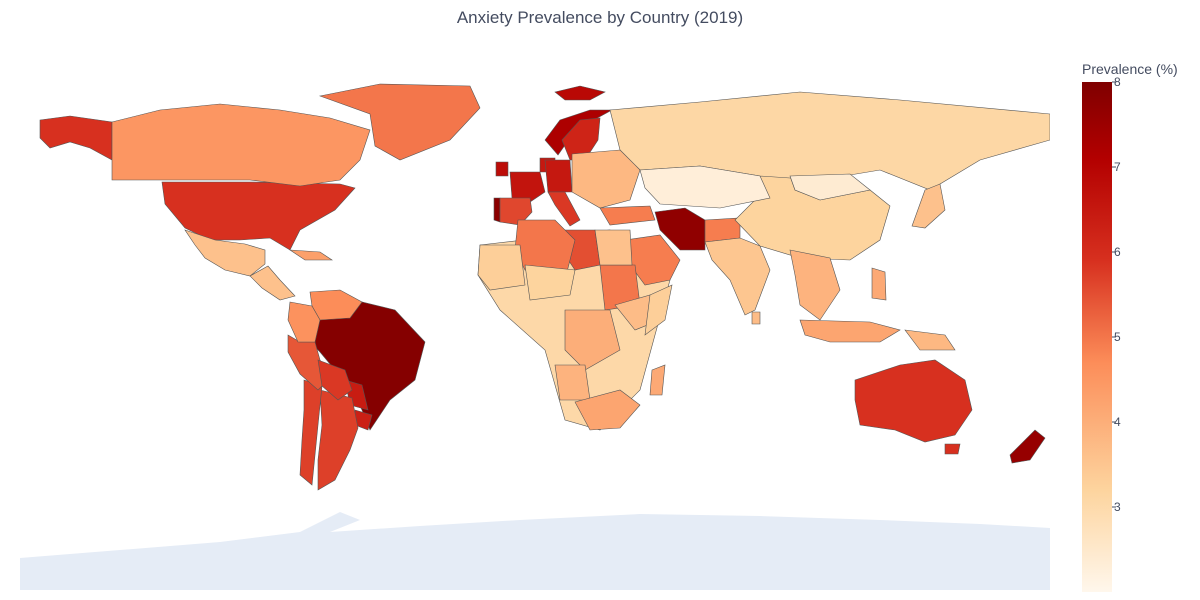 The width and height of the screenshot is (1200, 600). Describe the element at coordinates (705, 187) in the screenshot. I see `country-kazakhstan: Kazakhstan: 2.3%` at that location.